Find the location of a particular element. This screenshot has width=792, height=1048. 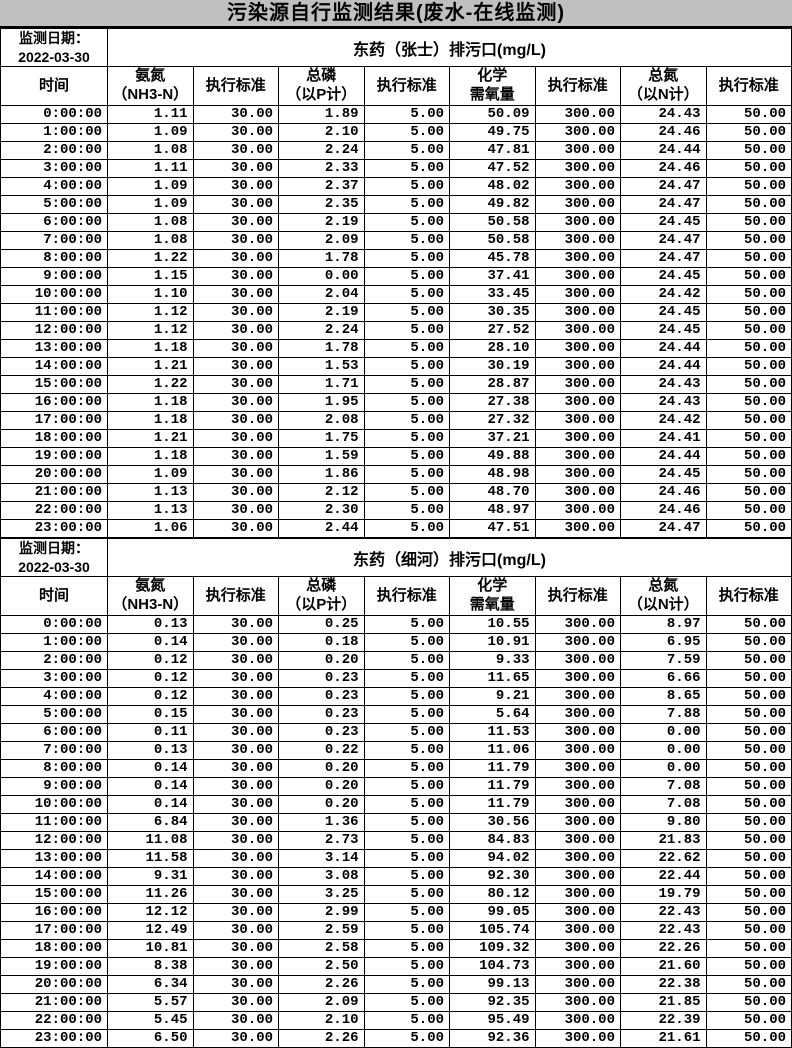

time-cell: 6:00:00 is located at coordinates (54, 732).